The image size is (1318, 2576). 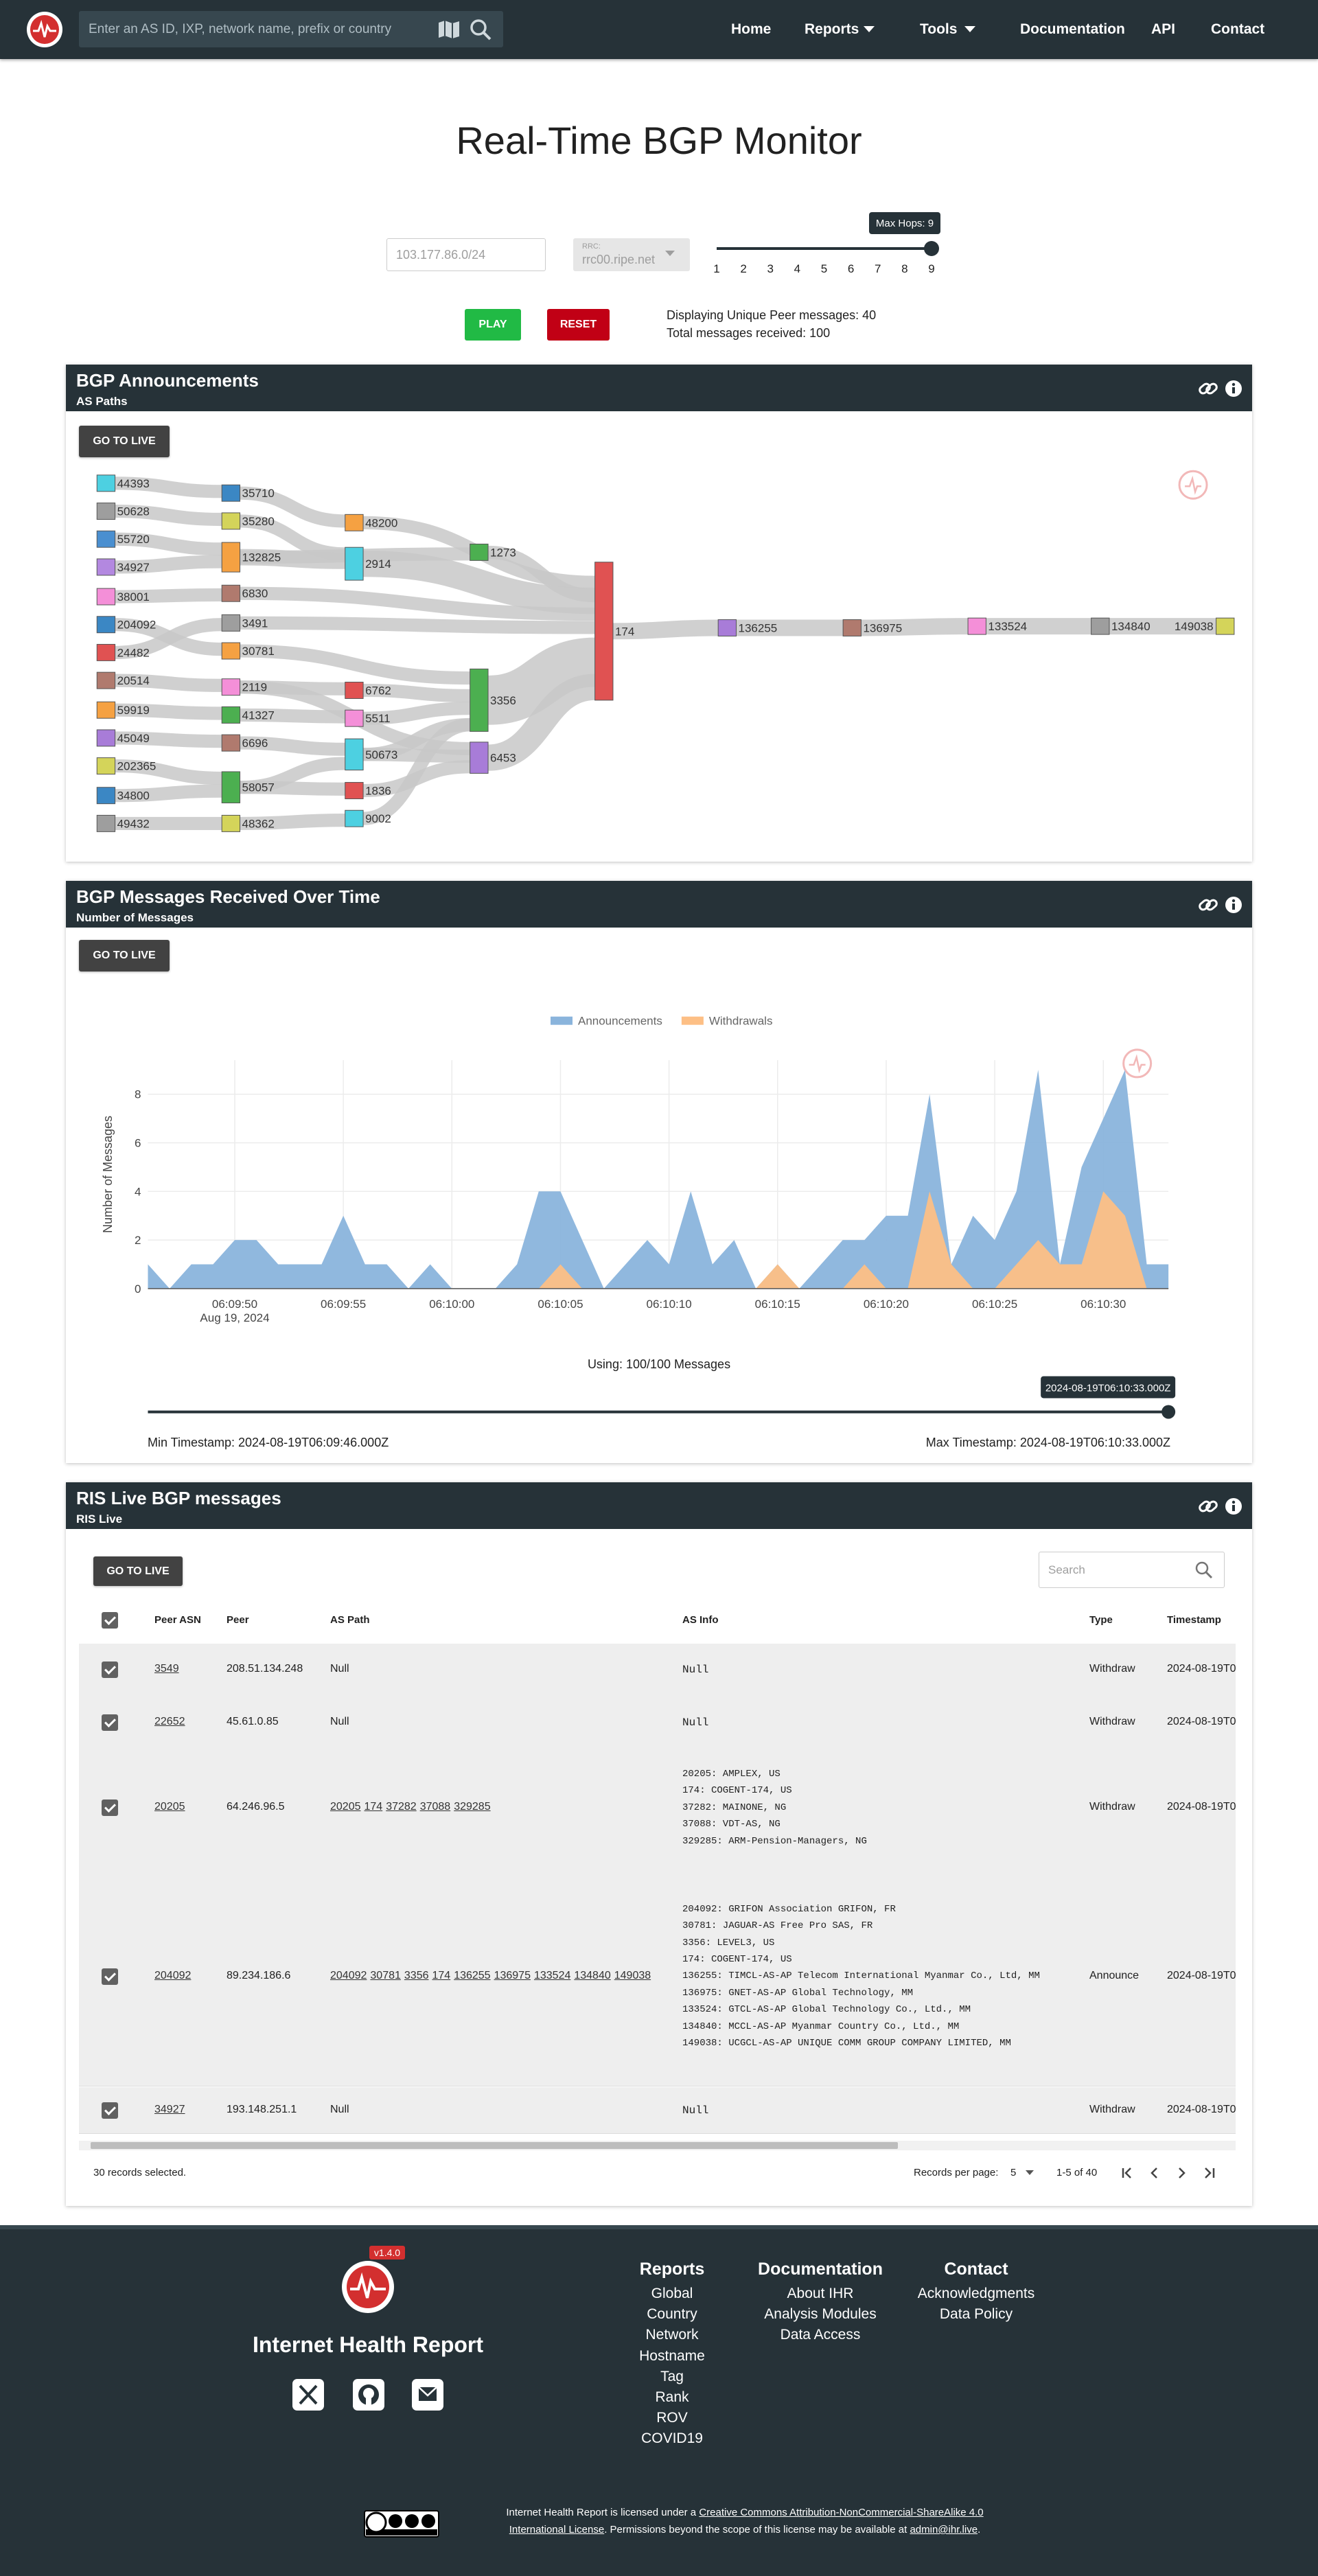 What do you see at coordinates (1101, 1620) in the screenshot?
I see `column-header: Type` at bounding box center [1101, 1620].